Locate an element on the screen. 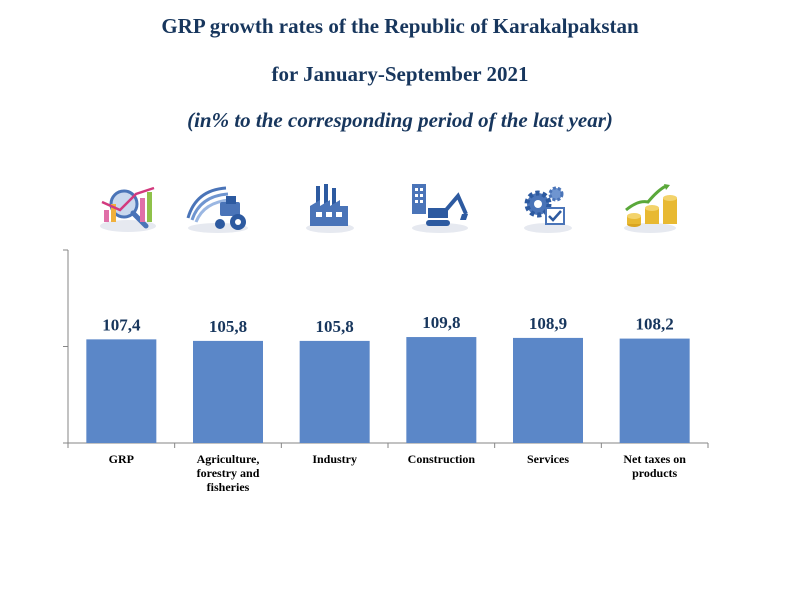 This screenshot has width=800, height=600. coins-icon is located at coordinates (650, 208).